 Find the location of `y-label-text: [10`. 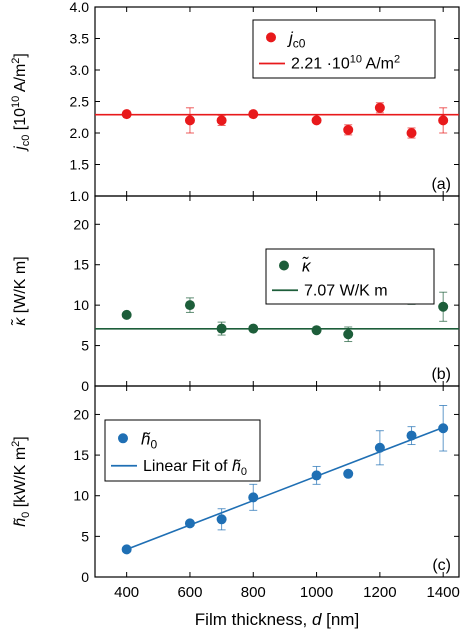

y-label-text: [10 is located at coordinates (20, 121).